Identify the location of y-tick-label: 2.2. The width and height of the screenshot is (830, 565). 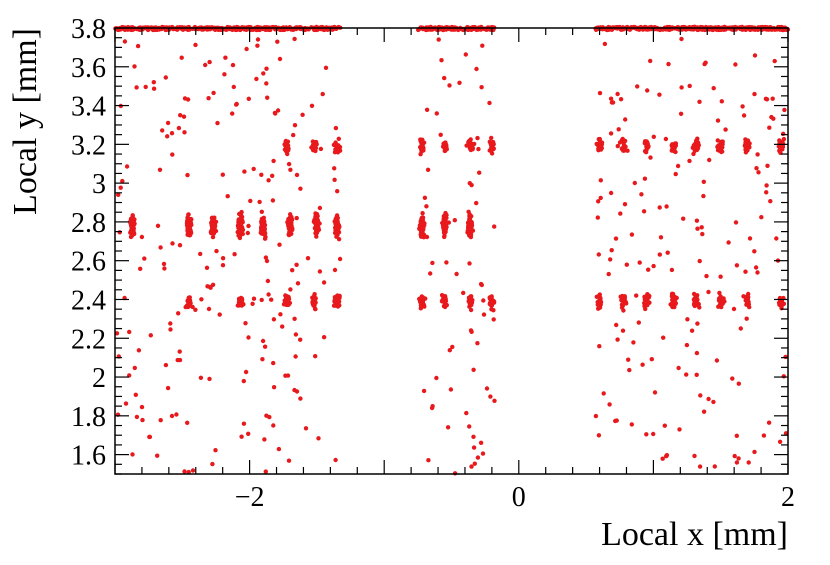
(88, 339).